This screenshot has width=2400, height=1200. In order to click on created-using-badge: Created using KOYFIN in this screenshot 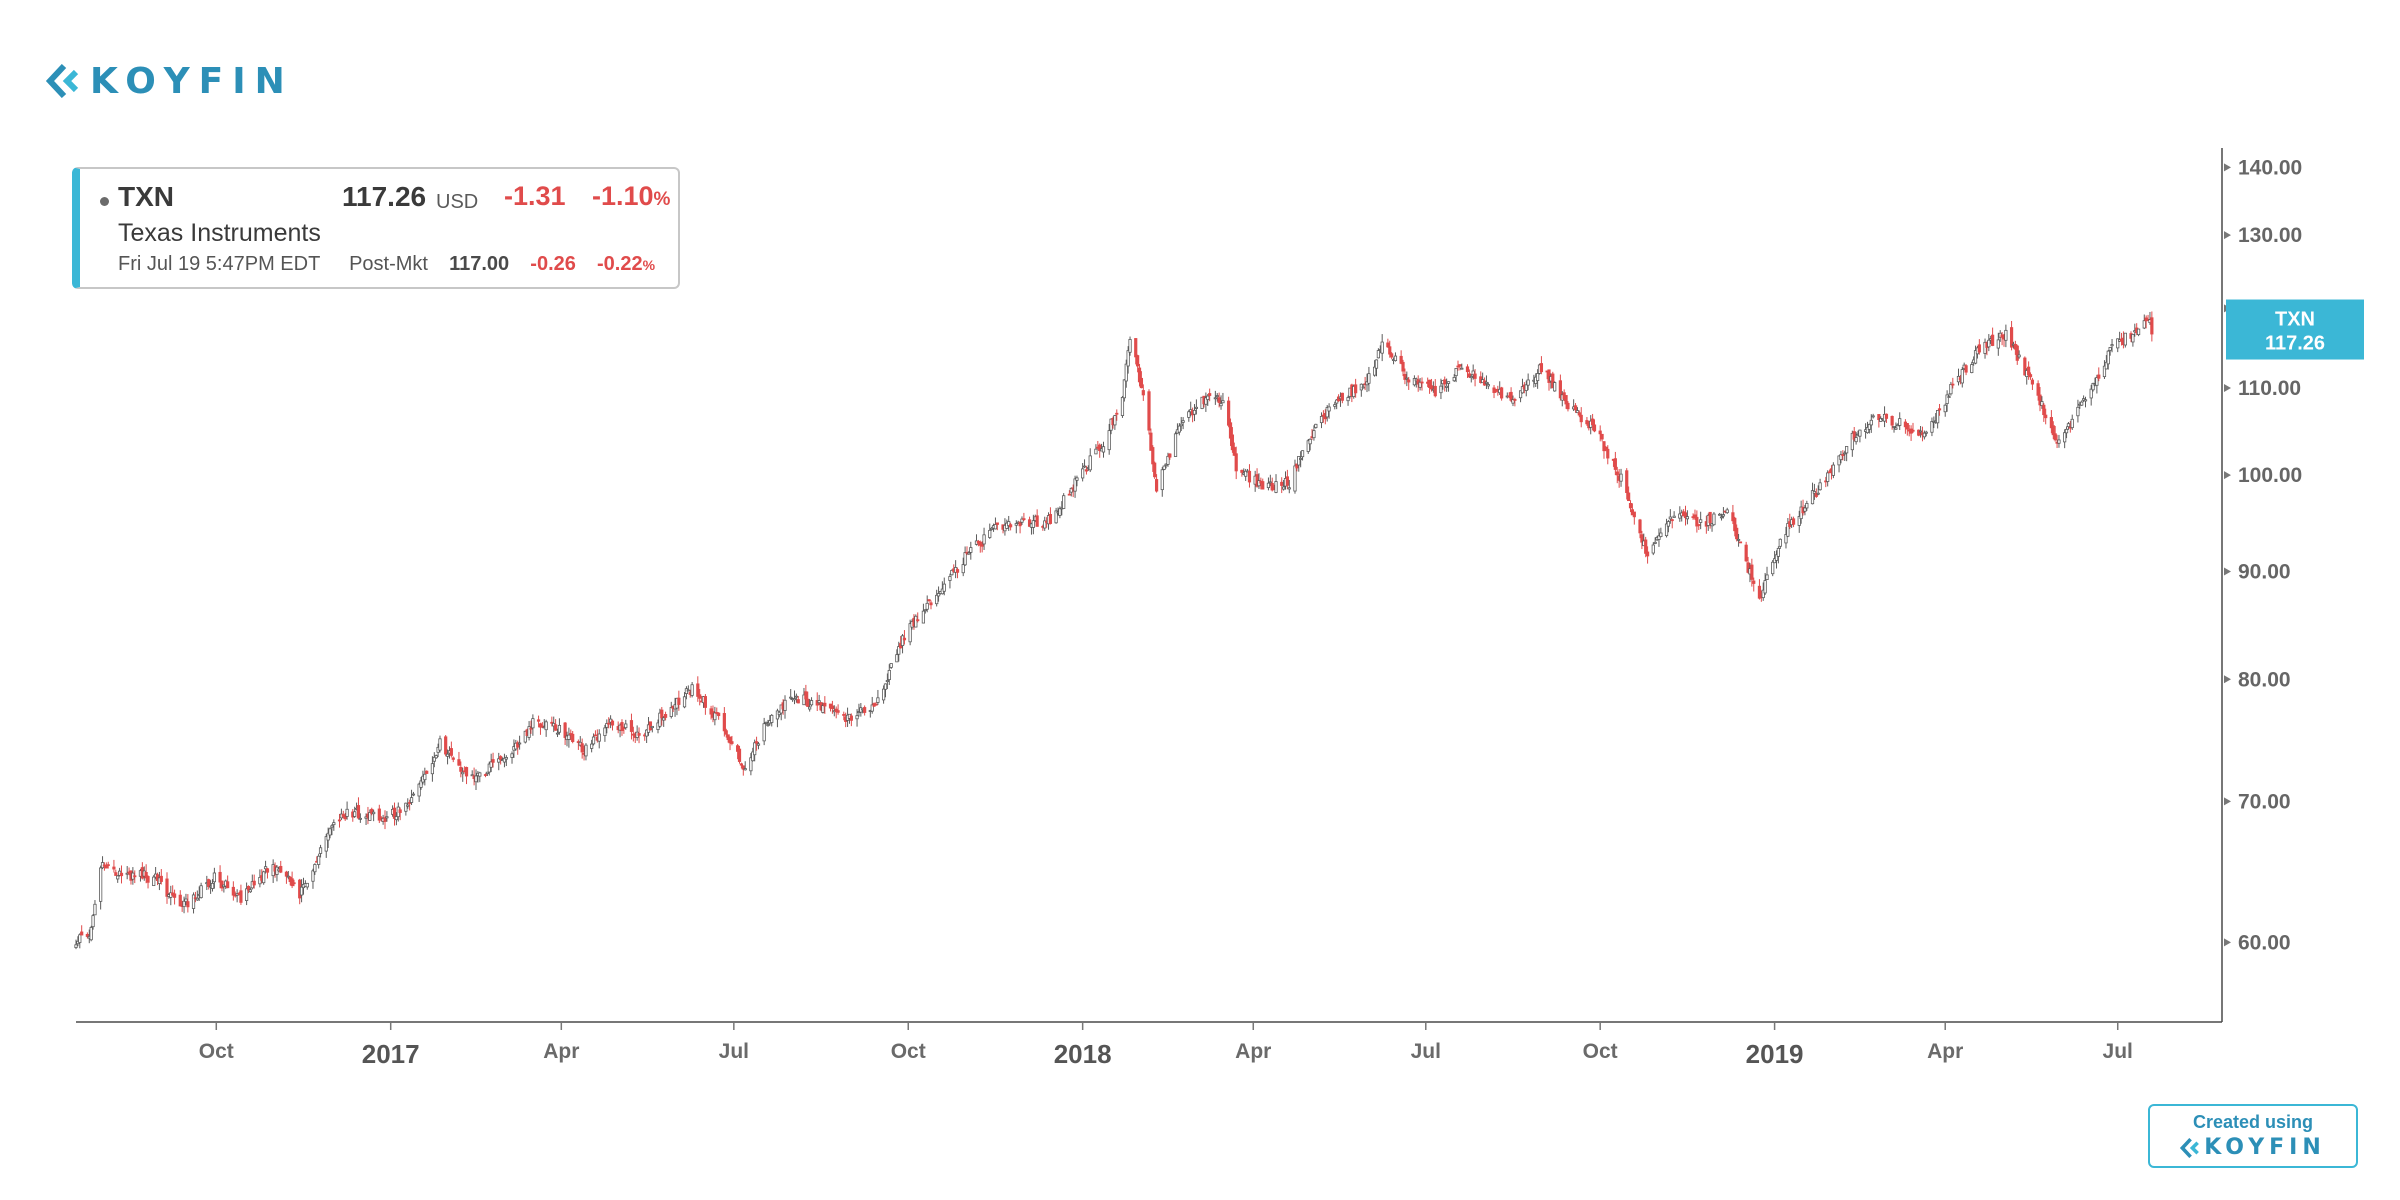, I will do `click(2253, 1136)`.